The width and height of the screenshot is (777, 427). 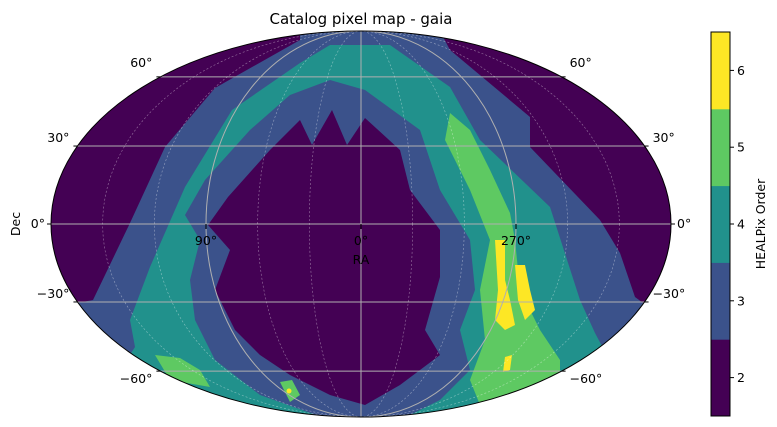 I want to click on chart-title: Catalog pixel map - gaia, so click(x=361, y=19).